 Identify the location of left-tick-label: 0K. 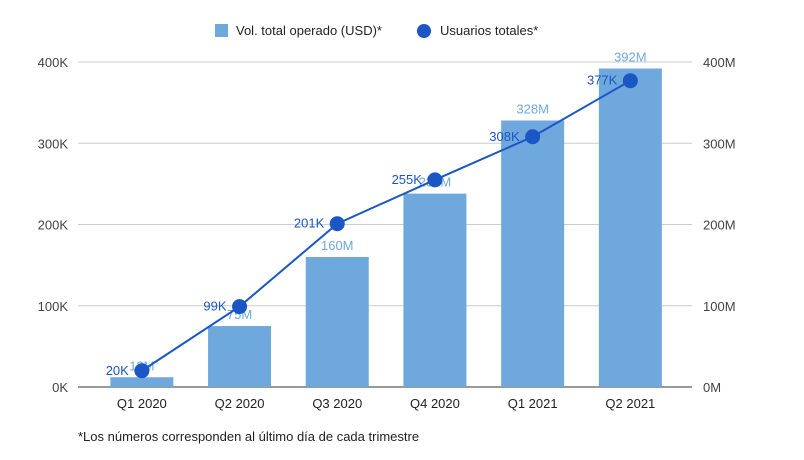
(60, 387).